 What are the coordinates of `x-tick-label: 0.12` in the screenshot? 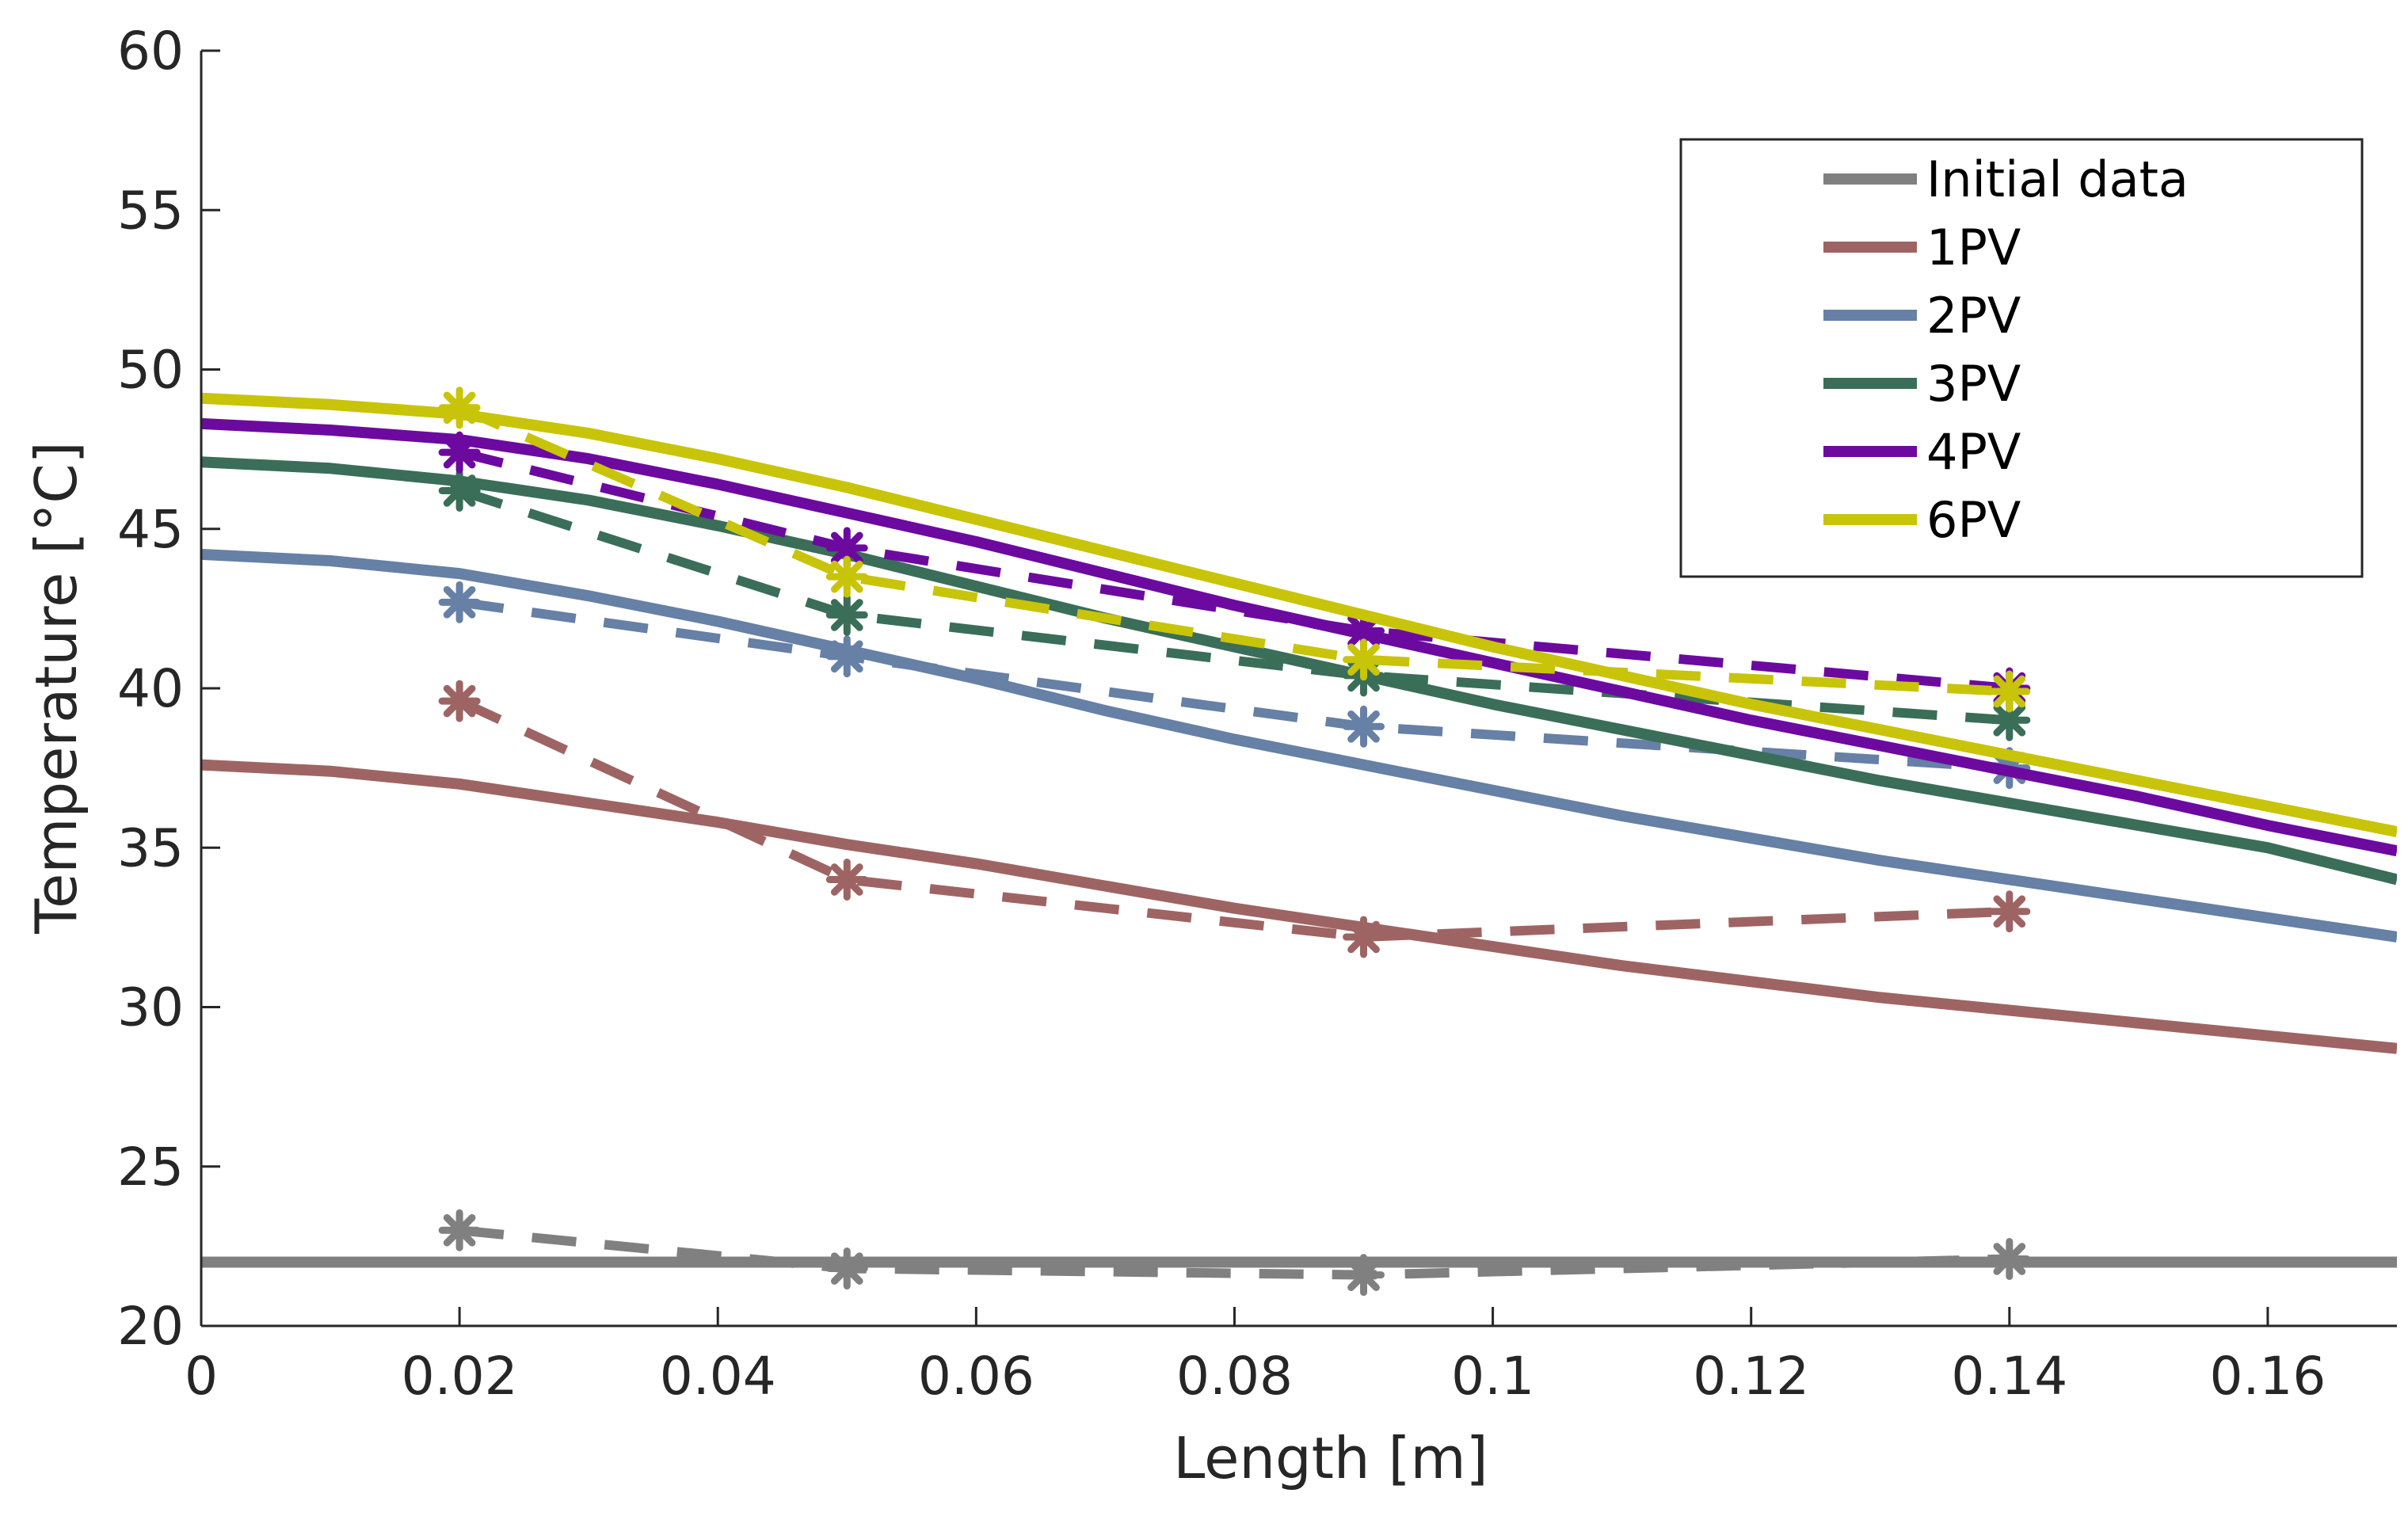 It's located at (1751, 1376).